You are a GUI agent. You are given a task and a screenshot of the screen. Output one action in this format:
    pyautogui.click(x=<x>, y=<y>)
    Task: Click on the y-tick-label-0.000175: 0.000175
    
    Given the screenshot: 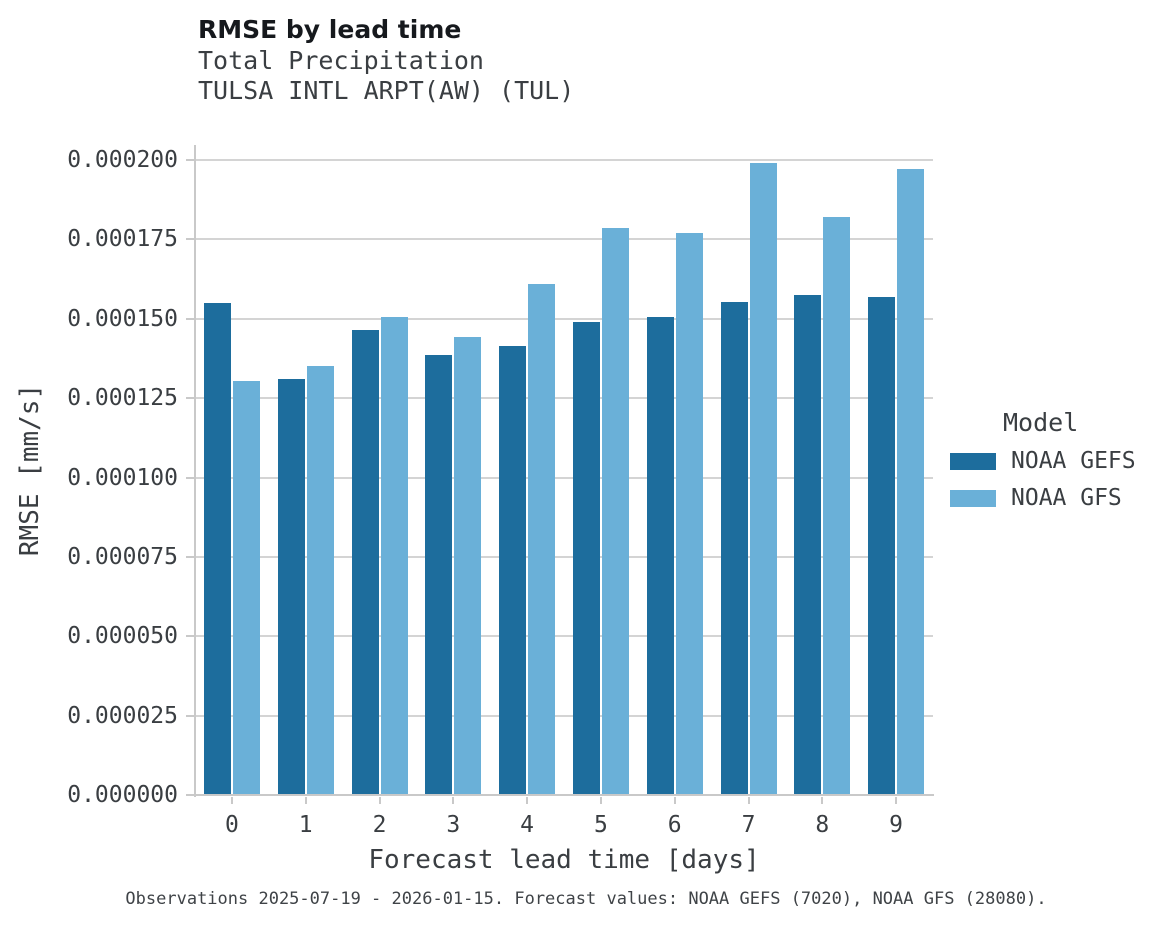 What is the action you would take?
    pyautogui.click(x=122, y=239)
    